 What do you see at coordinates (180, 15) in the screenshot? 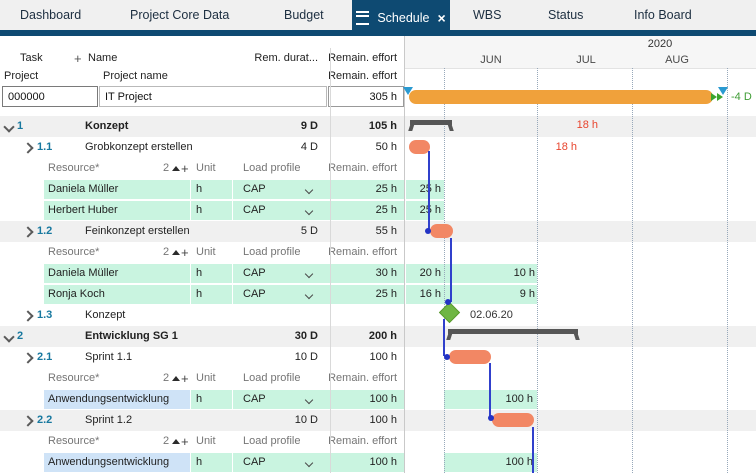
I see `tab-project-core-data: Project Core Data` at bounding box center [180, 15].